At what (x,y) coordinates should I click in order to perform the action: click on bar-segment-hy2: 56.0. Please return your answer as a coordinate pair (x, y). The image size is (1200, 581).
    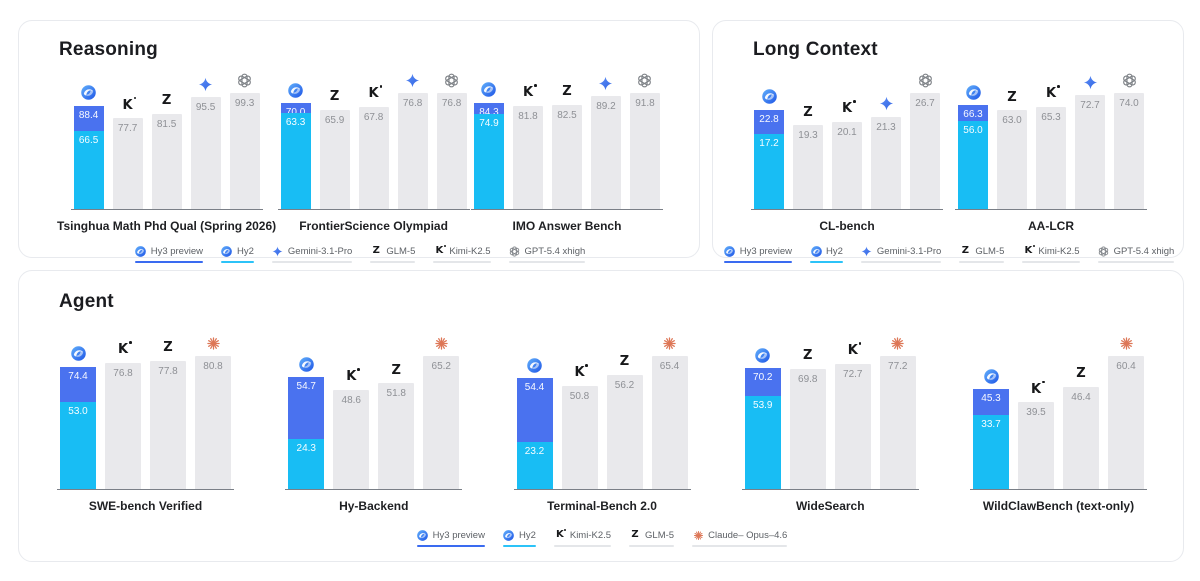
    Looking at the image, I should click on (973, 165).